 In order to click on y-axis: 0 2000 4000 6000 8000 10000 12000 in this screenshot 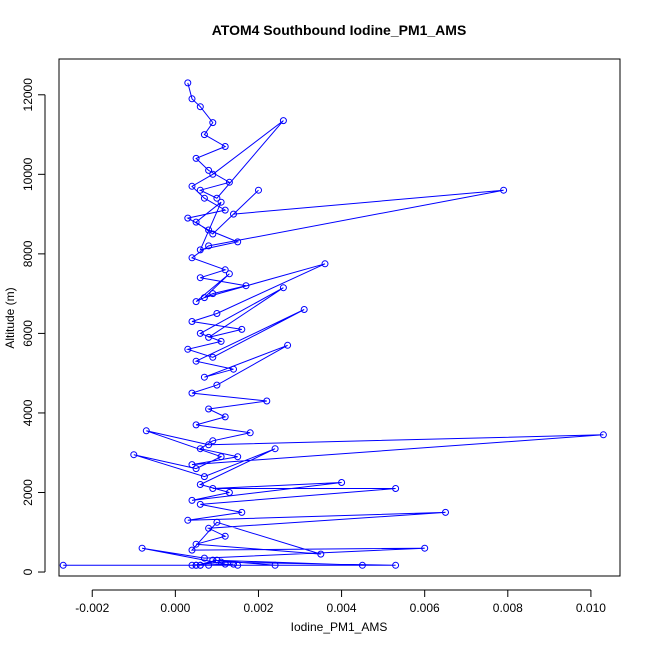, I will do `click(33, 326)`.